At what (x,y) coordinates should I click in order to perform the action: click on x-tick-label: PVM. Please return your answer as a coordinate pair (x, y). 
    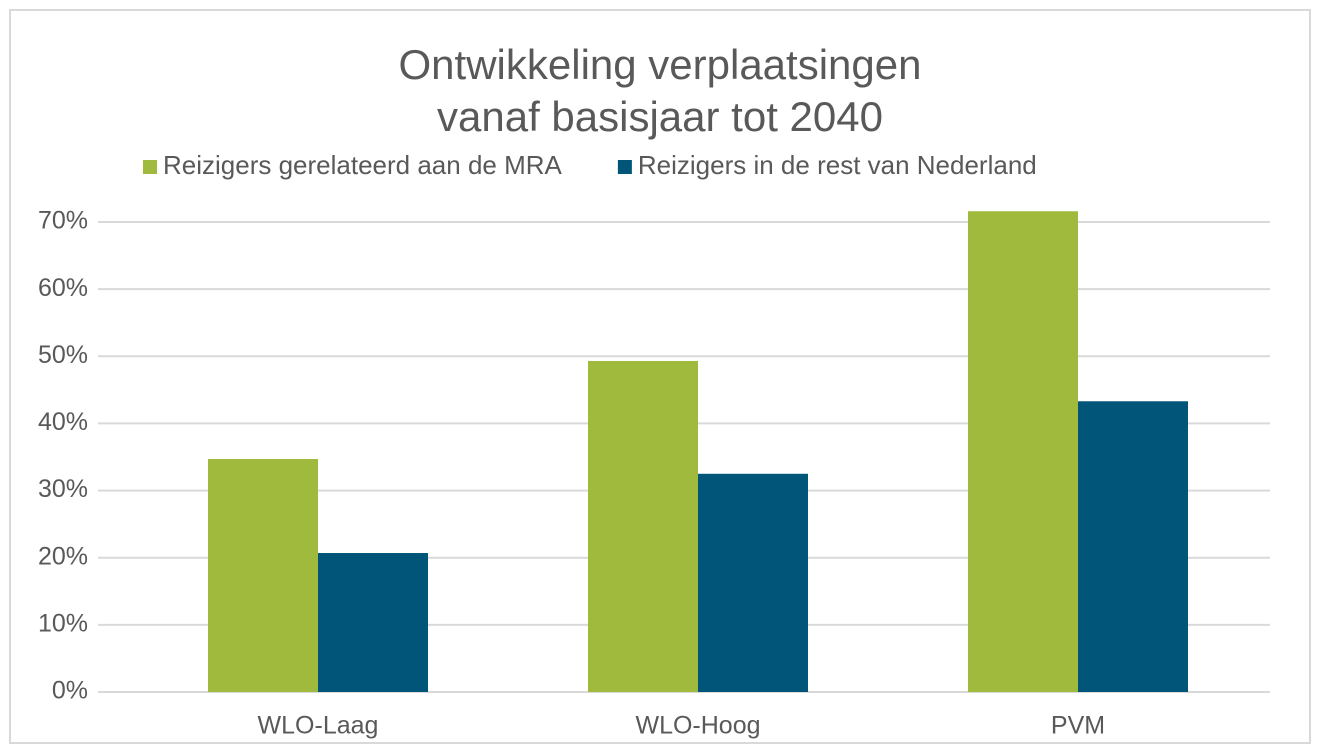
    Looking at the image, I should click on (1078, 726).